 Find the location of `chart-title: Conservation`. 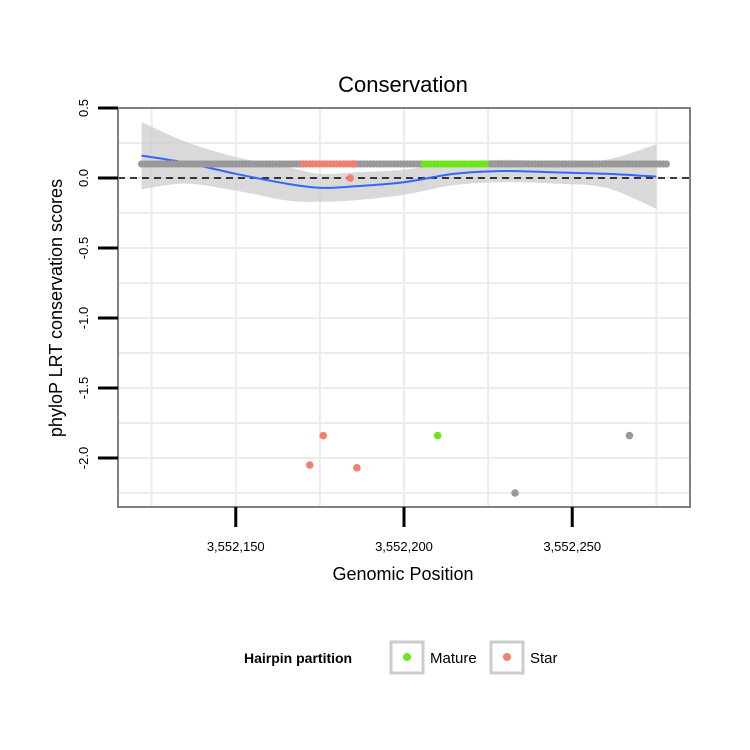

chart-title: Conservation is located at coordinates (403, 84).